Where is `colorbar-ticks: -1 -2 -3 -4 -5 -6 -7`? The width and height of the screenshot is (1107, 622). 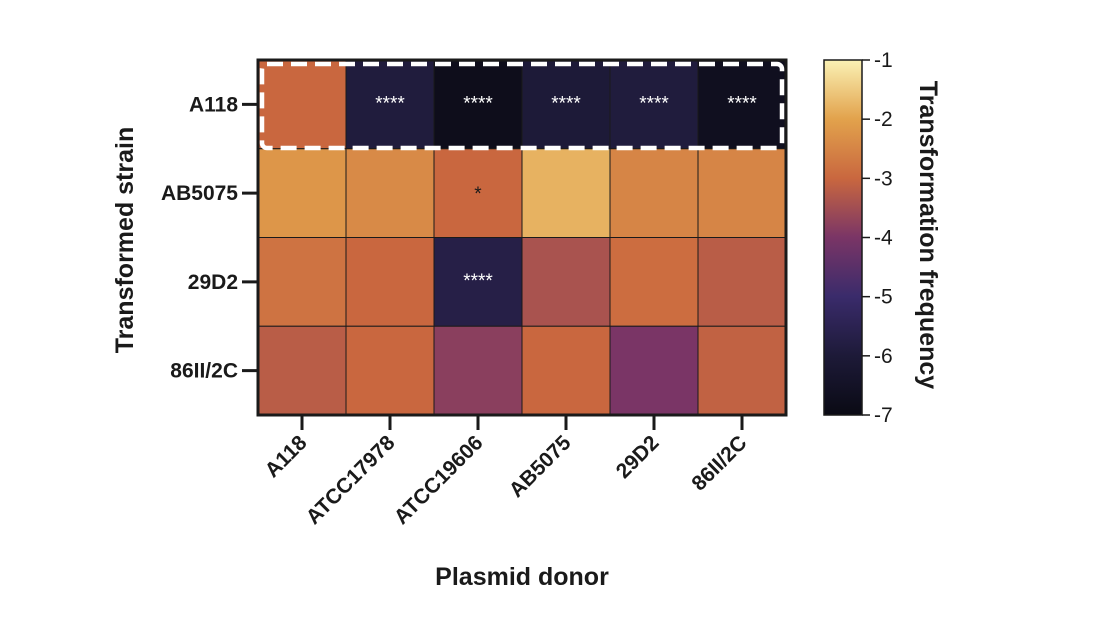 colorbar-ticks: -1 -2 -3 -4 -5 -6 -7 is located at coordinates (877, 238).